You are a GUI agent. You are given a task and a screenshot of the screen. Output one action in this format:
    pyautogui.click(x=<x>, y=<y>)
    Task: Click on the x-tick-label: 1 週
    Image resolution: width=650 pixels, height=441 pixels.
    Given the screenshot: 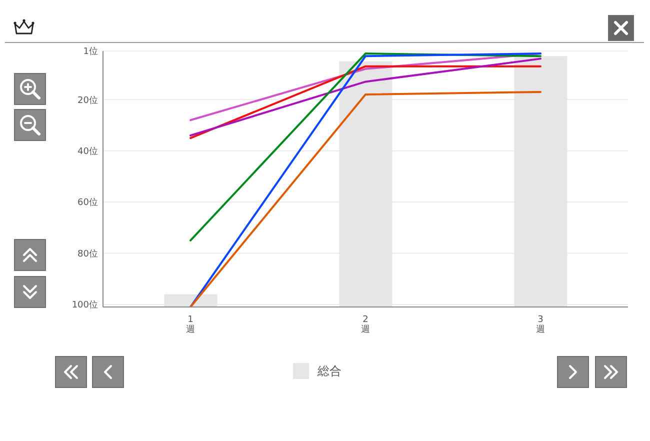 What is the action you would take?
    pyautogui.click(x=190, y=325)
    